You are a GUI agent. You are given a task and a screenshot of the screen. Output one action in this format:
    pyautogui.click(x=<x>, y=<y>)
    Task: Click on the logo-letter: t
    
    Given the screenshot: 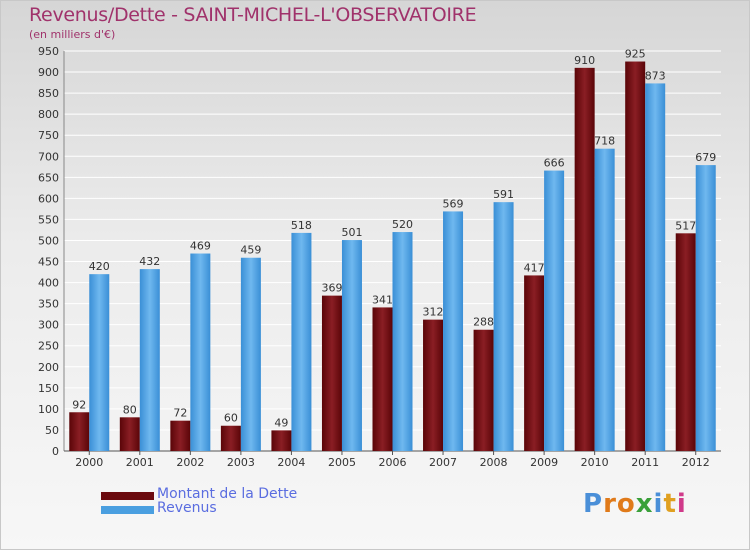 What is the action you would take?
    pyautogui.click(x=670, y=504)
    